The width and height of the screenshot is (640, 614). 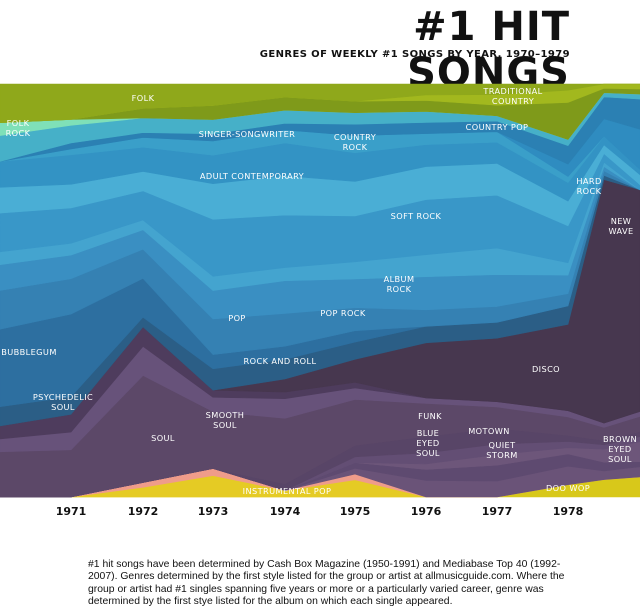 I want to click on x-tick-1978: 1978, so click(x=568, y=511).